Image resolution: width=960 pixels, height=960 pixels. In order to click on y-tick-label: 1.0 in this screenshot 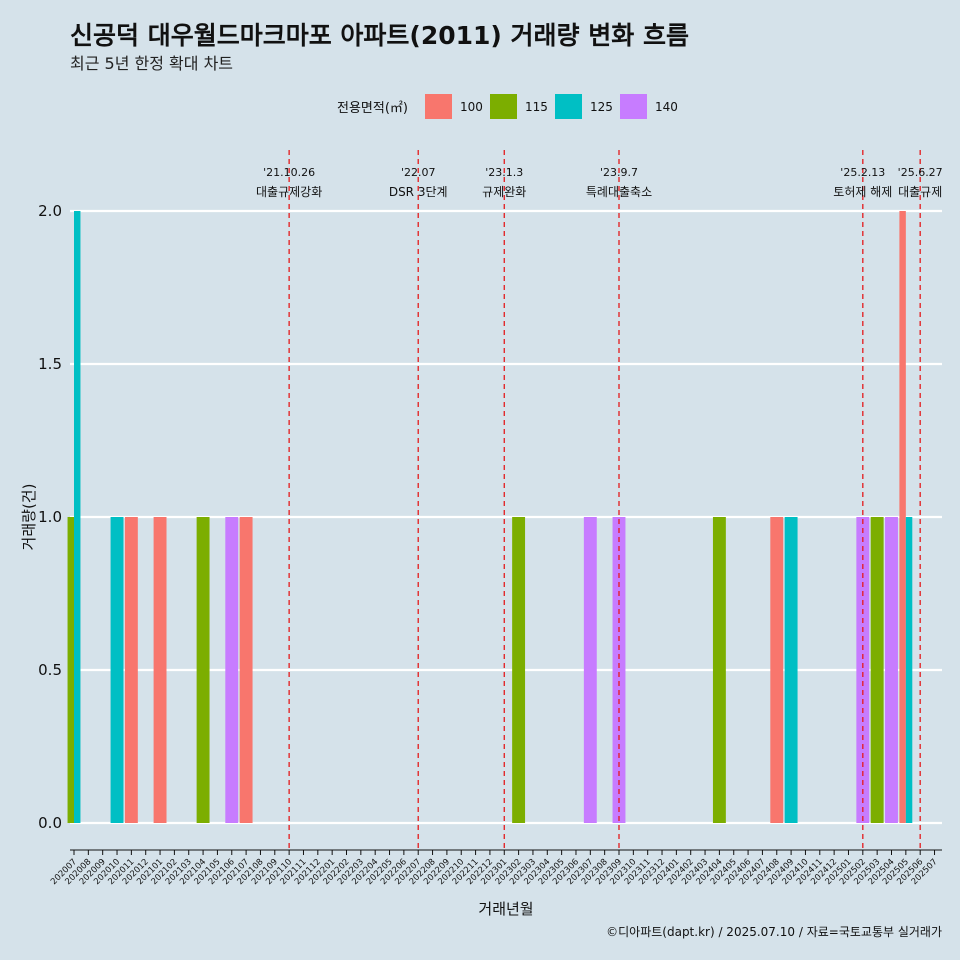, I will do `click(50, 517)`.